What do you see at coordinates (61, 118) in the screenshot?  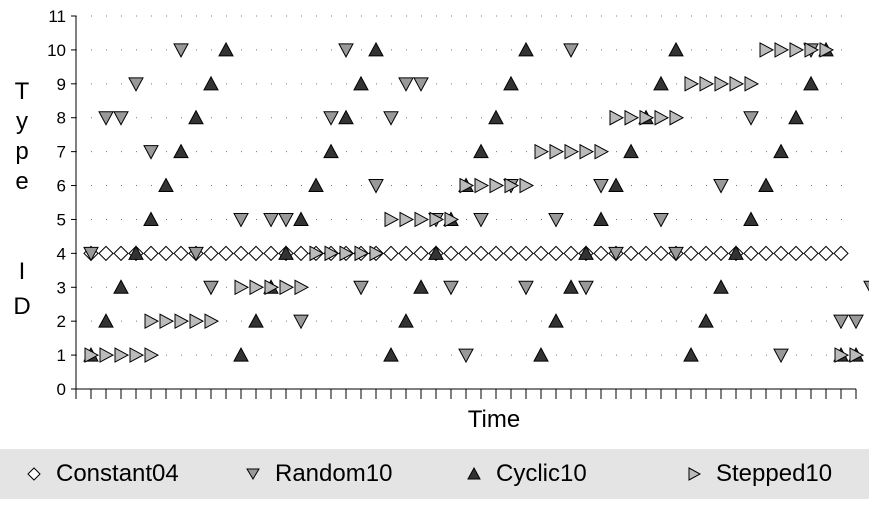 I see `y-tick-label: 8` at bounding box center [61, 118].